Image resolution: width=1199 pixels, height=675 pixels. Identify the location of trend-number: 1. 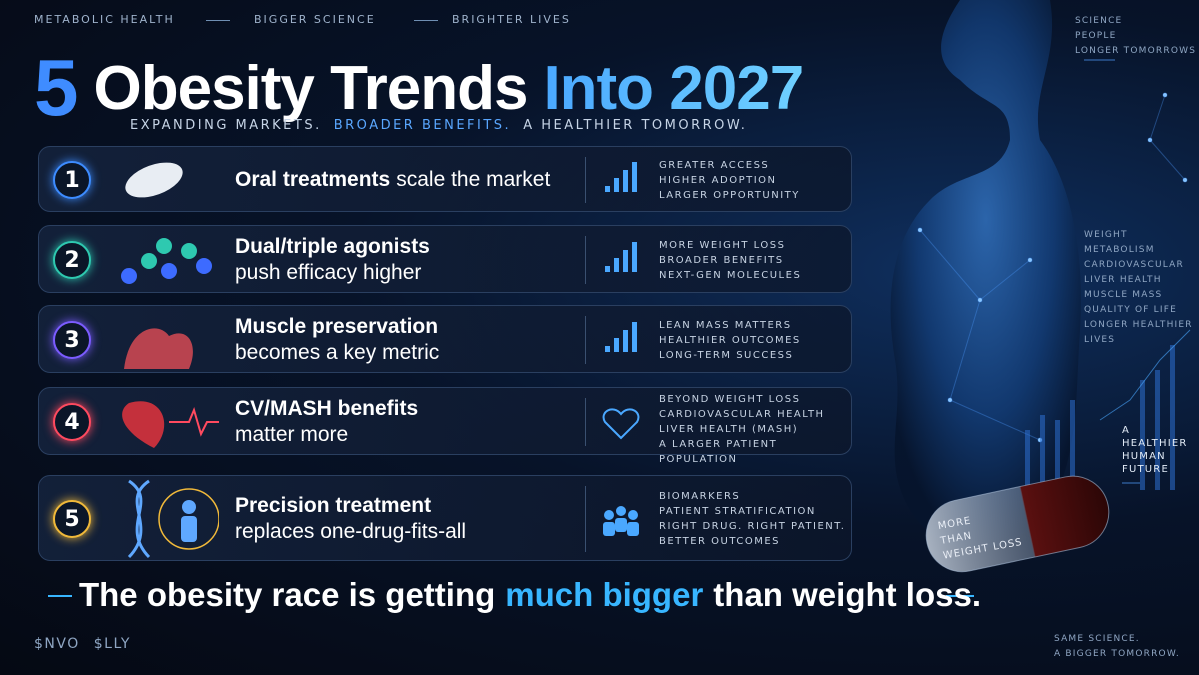
(72, 180).